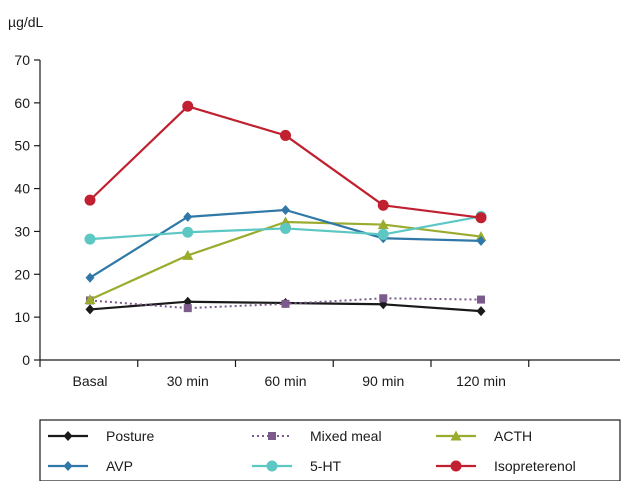 The height and width of the screenshot is (481, 624). Describe the element at coordinates (101, 436) in the screenshot. I see `legend-item: Posture` at that location.